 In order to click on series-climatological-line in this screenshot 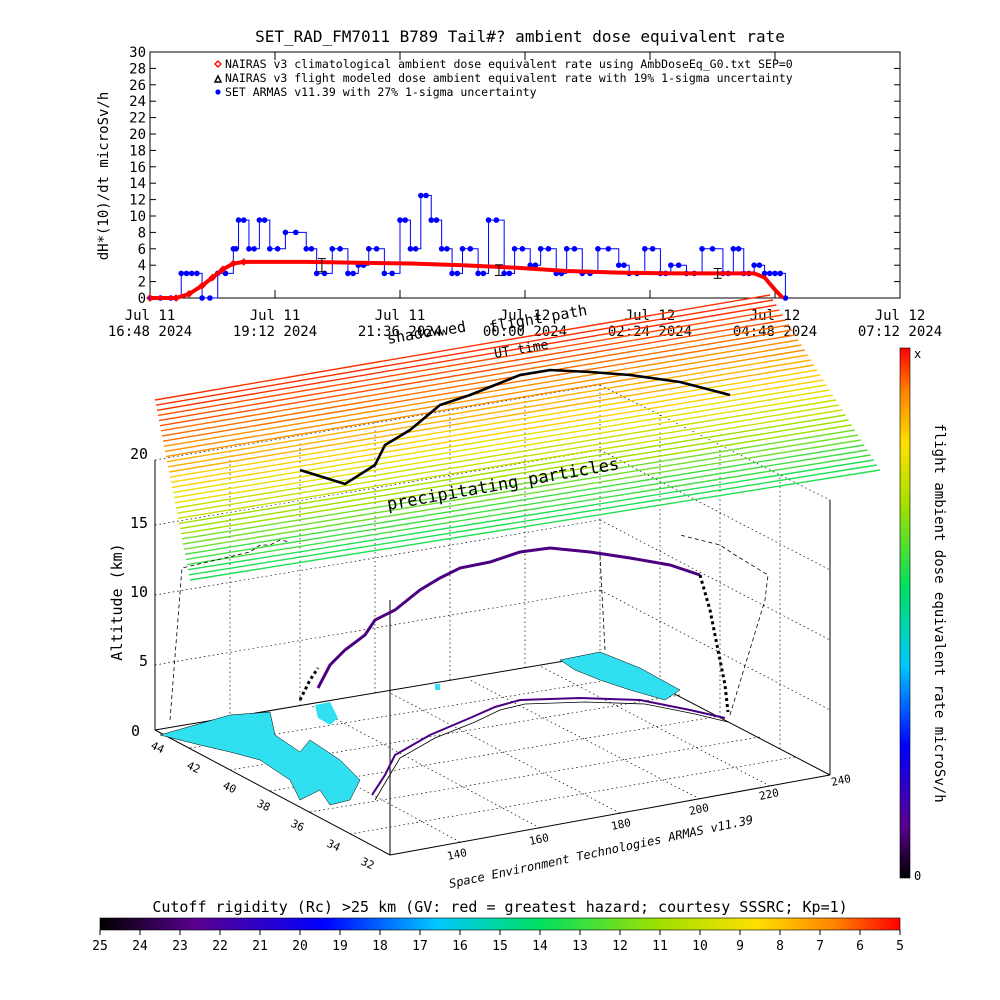, I will do `click(467, 279)`.